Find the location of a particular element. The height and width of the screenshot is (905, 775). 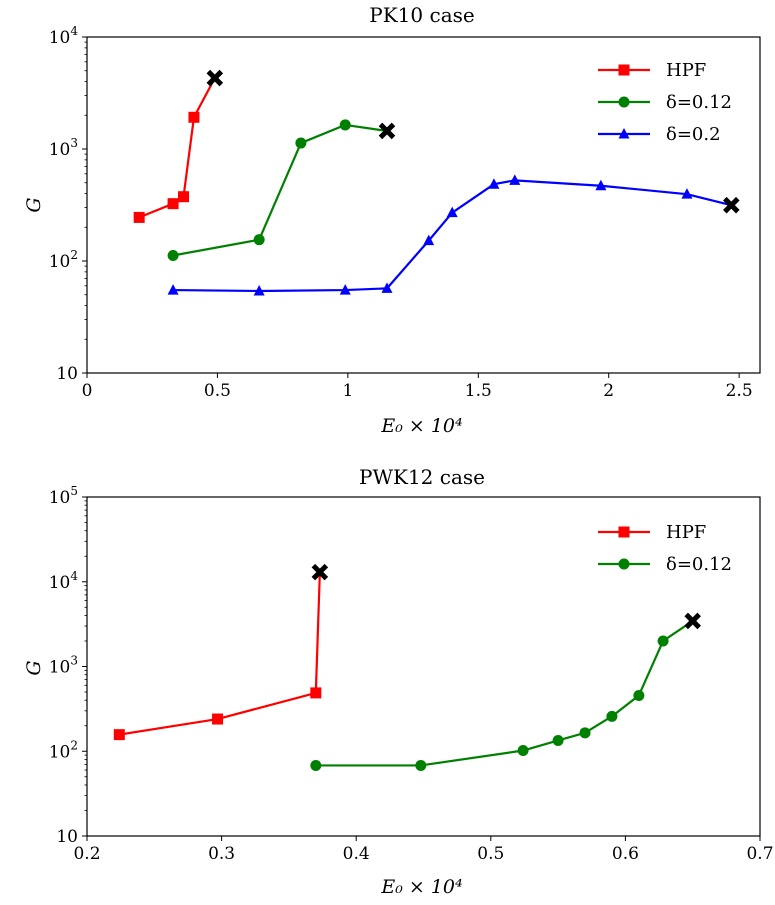

x-tick-label: 0.7 is located at coordinates (759, 854).